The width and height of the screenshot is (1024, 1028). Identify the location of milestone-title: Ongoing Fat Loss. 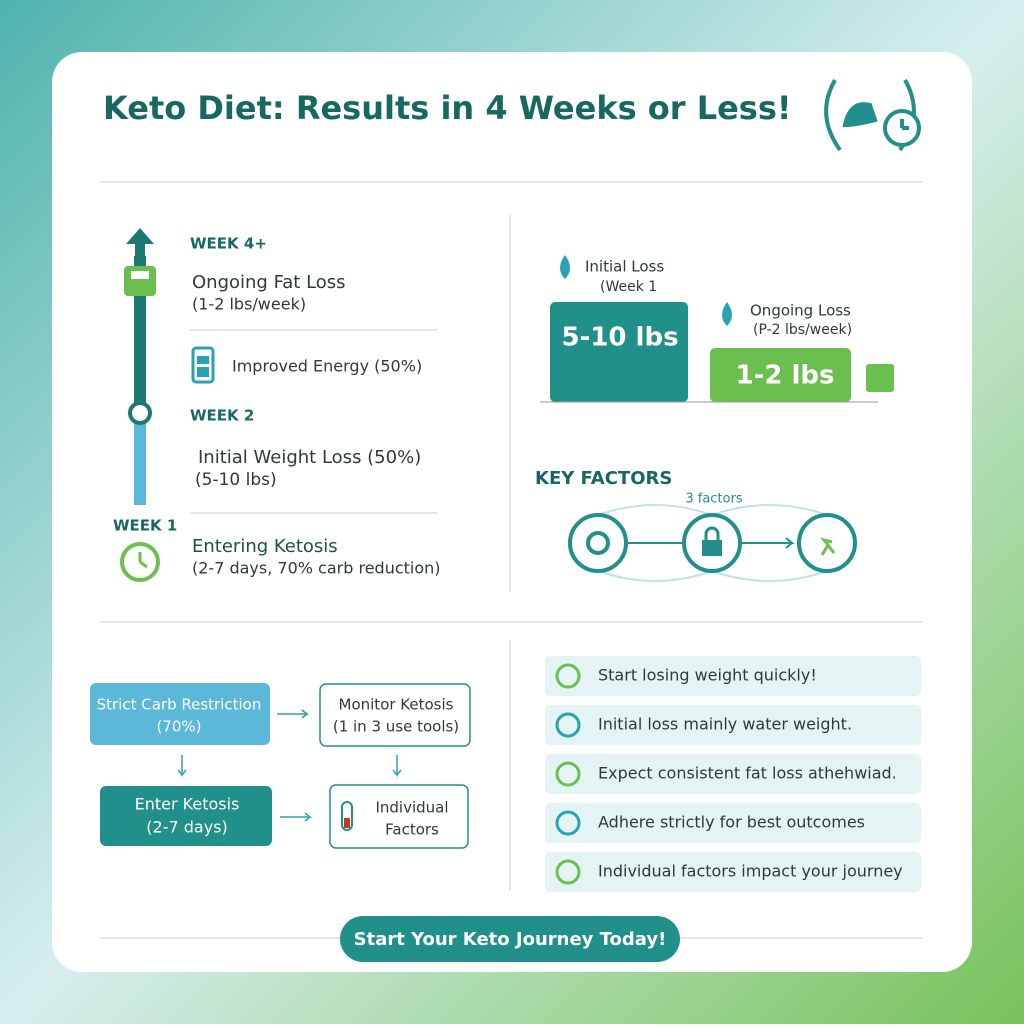
(269, 282).